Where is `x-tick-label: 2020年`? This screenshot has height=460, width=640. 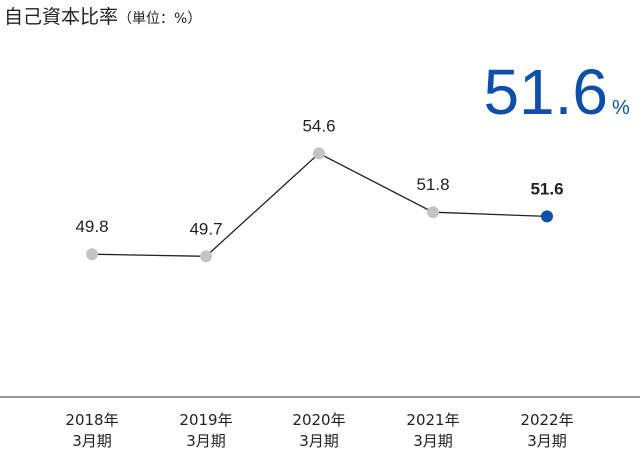
x-tick-label: 2020年 is located at coordinates (318, 420).